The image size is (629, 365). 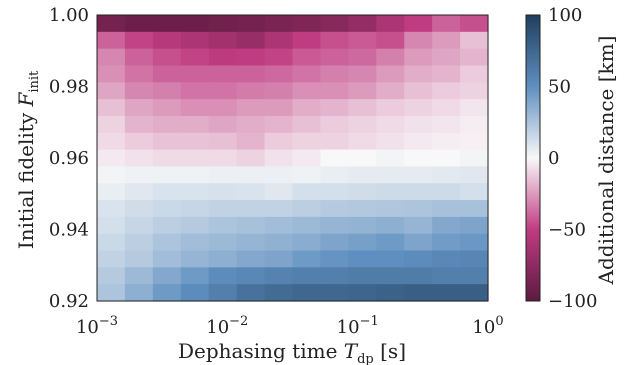 What do you see at coordinates (565, 15) in the screenshot?
I see `colorbar-tick-label: 100` at bounding box center [565, 15].